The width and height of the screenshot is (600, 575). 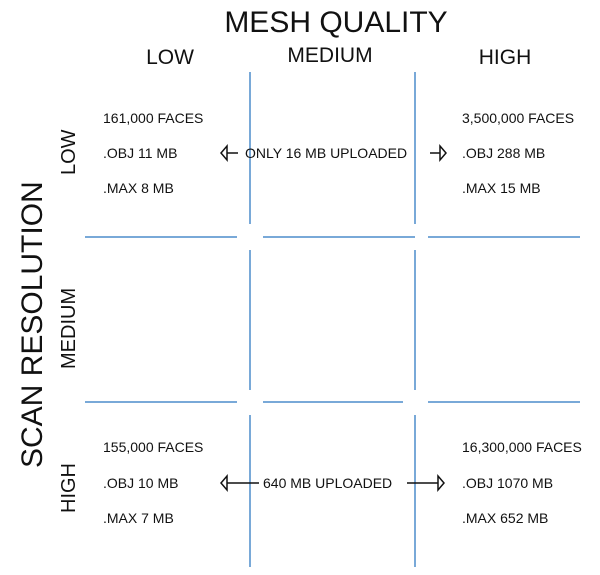 What do you see at coordinates (140, 153) in the screenshot?
I see `cell-low-low-obj: .OBJ 11 MB` at bounding box center [140, 153].